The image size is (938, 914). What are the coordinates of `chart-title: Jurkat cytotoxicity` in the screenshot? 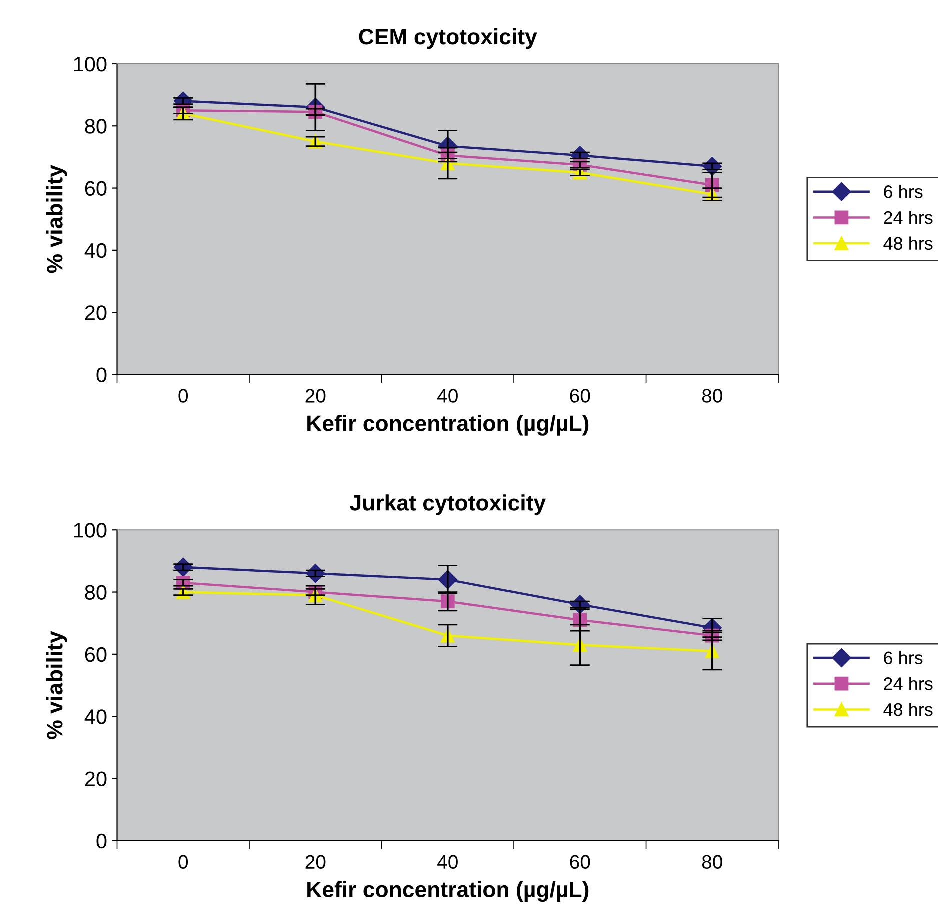 It's located at (448, 505).